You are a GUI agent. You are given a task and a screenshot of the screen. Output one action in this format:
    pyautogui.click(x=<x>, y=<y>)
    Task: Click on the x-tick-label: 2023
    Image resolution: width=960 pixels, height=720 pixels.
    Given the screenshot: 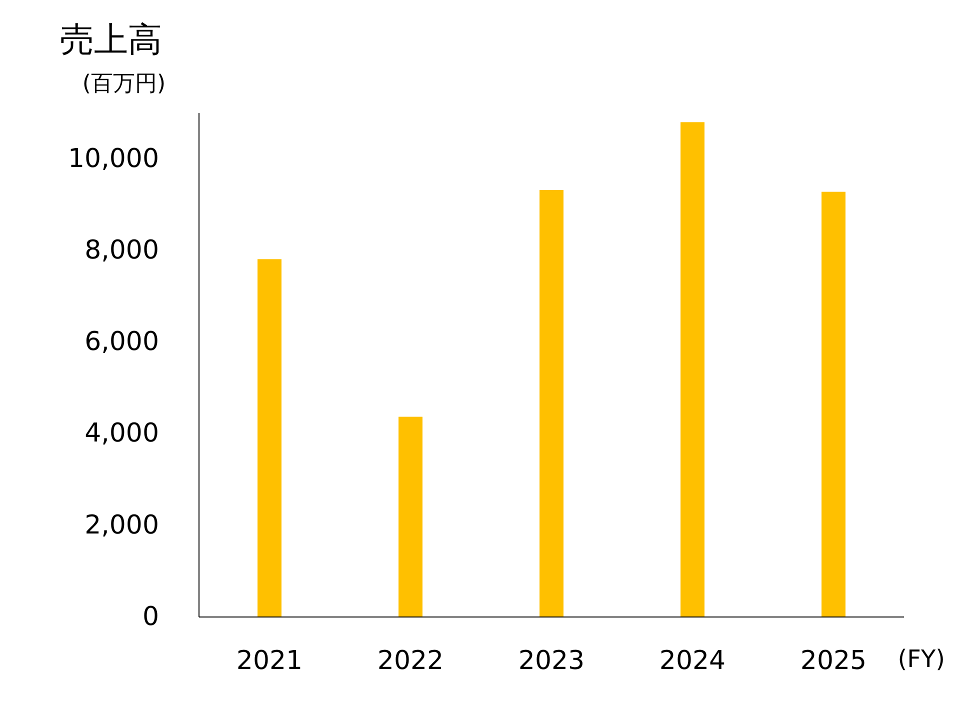 What is the action you would take?
    pyautogui.click(x=551, y=661)
    